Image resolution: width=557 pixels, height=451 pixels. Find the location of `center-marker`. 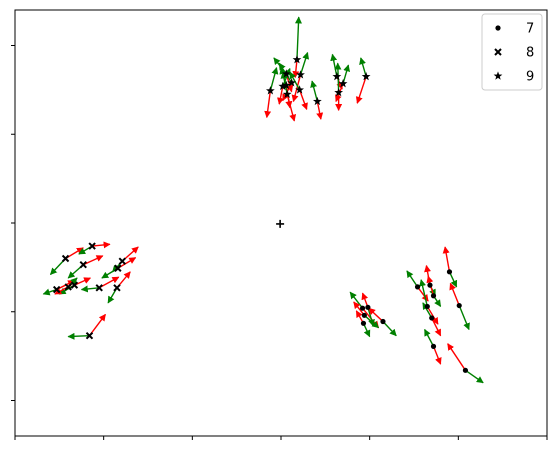

center-marker is located at coordinates (280, 223).